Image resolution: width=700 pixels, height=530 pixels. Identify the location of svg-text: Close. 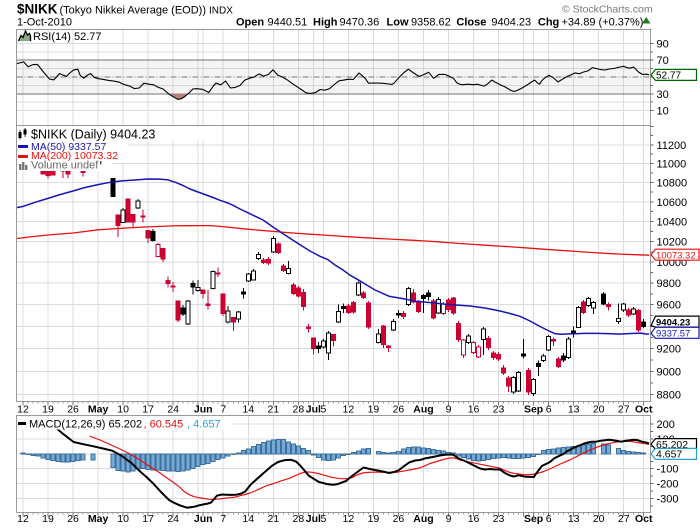
(471, 23).